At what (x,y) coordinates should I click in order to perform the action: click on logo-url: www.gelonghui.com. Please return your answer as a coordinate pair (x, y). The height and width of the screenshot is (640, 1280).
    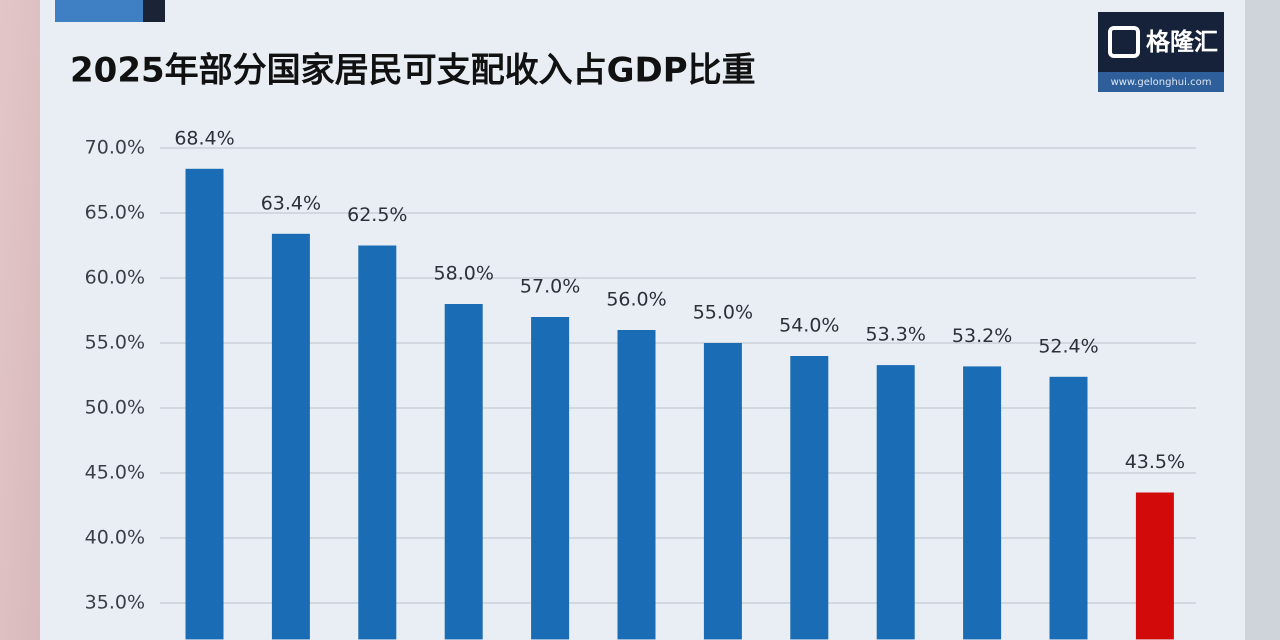
    Looking at the image, I should click on (1161, 82).